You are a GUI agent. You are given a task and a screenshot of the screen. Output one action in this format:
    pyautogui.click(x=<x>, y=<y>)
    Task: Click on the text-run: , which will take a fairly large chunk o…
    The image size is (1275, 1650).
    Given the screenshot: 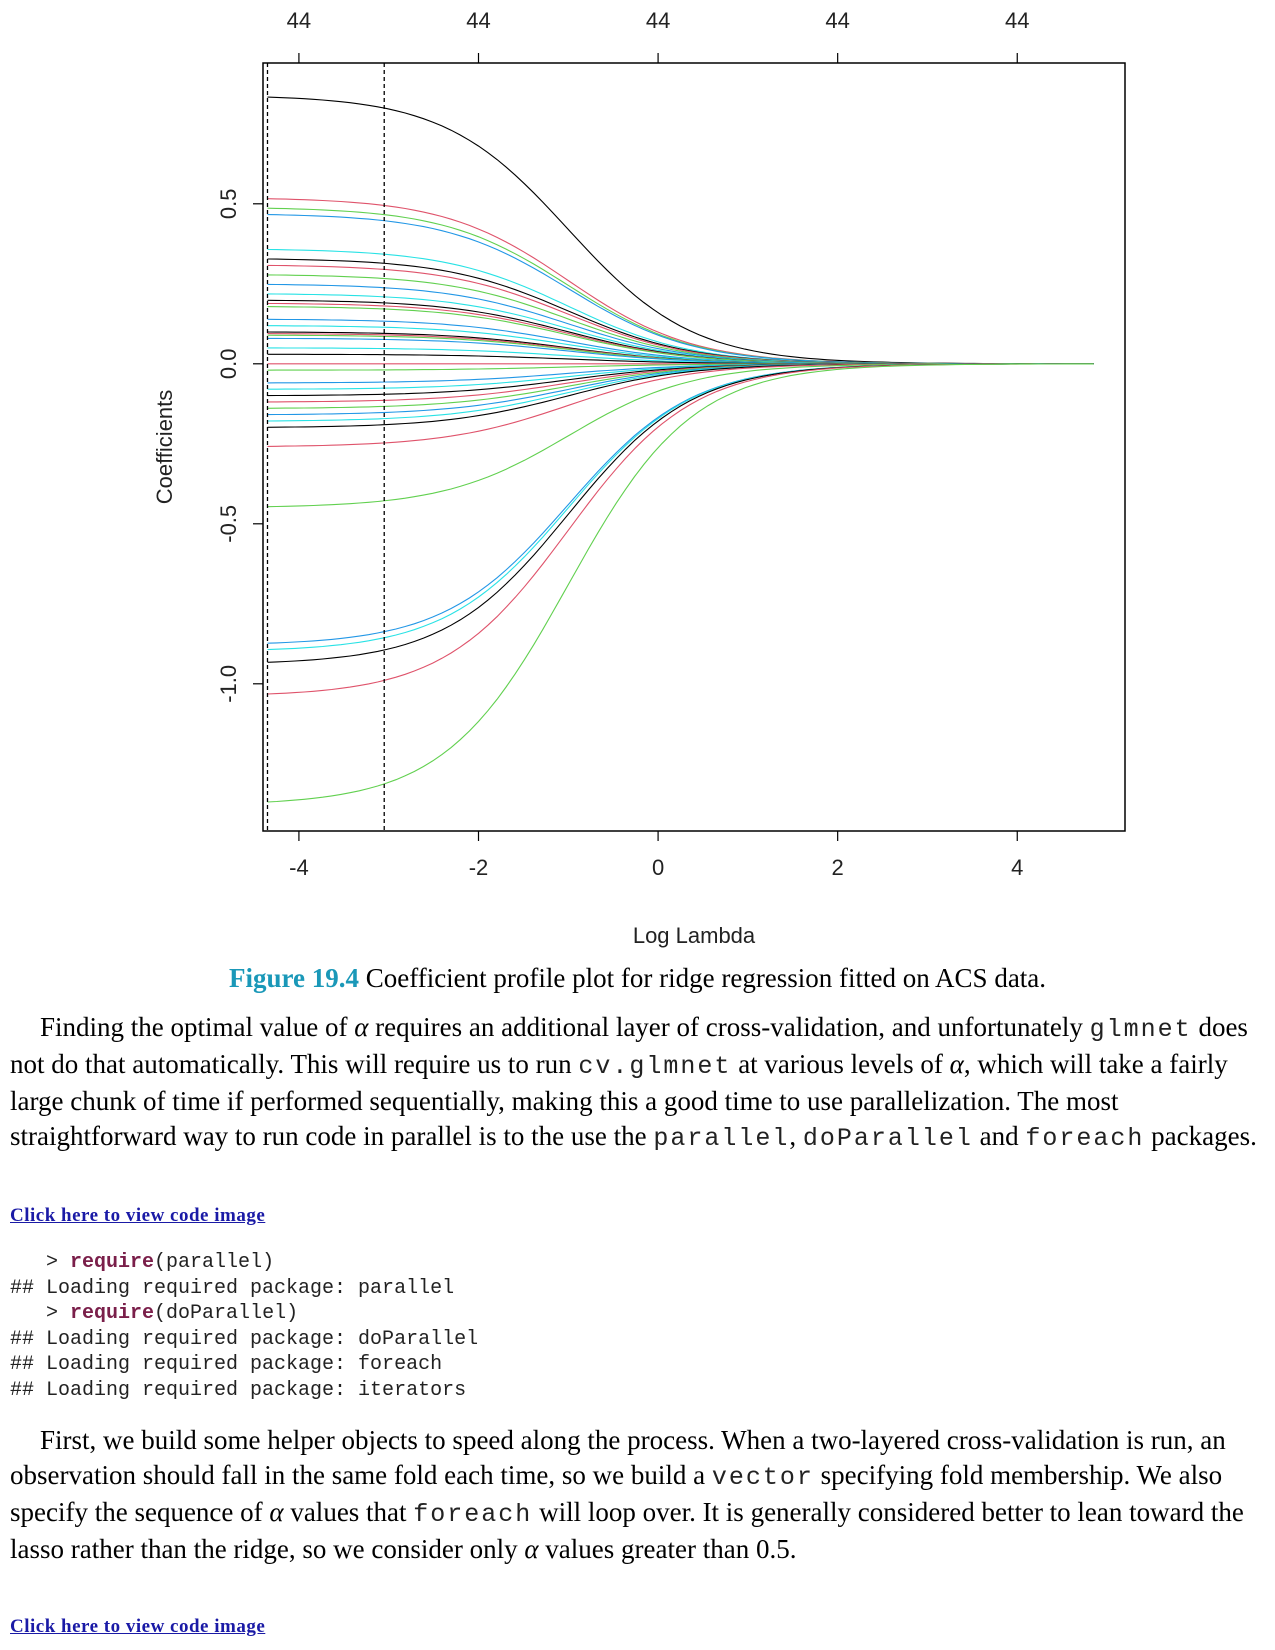 What is the action you would take?
    pyautogui.click(x=619, y=1100)
    